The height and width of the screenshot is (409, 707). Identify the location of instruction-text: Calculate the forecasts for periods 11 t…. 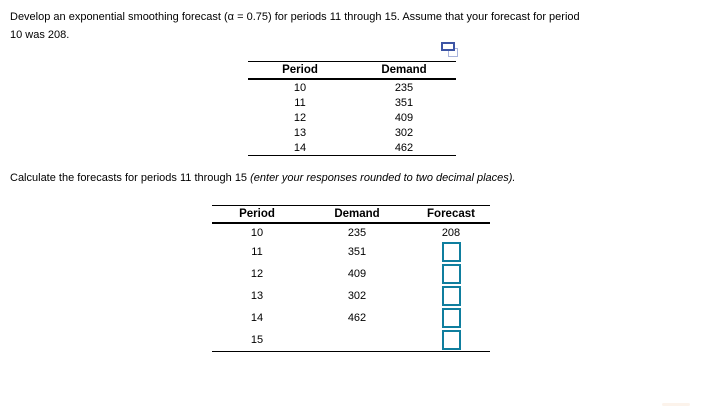
(262, 178).